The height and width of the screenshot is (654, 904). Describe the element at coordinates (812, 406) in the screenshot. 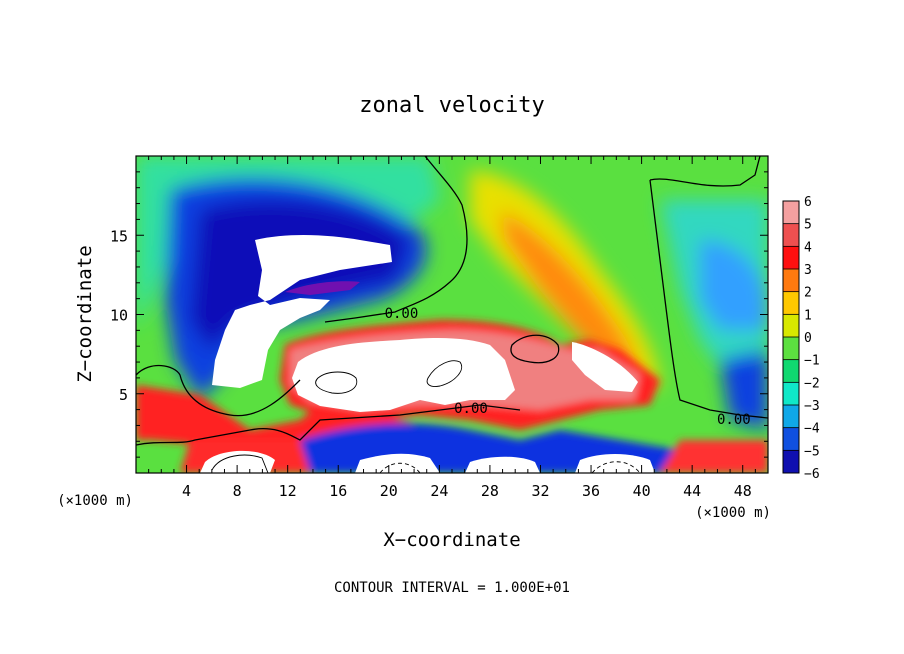

I see `colorbar-label: −3` at that location.